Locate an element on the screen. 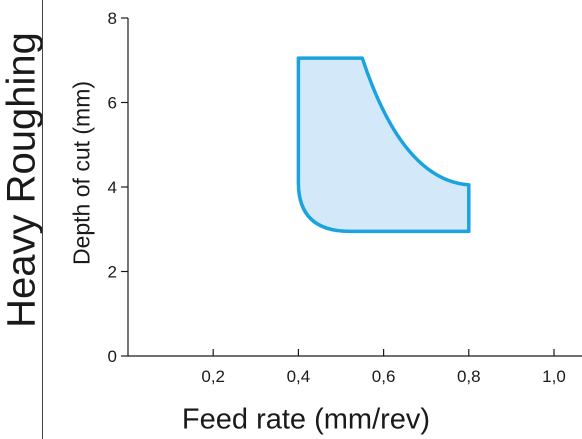  y-tick-label: 4 is located at coordinates (112, 187).